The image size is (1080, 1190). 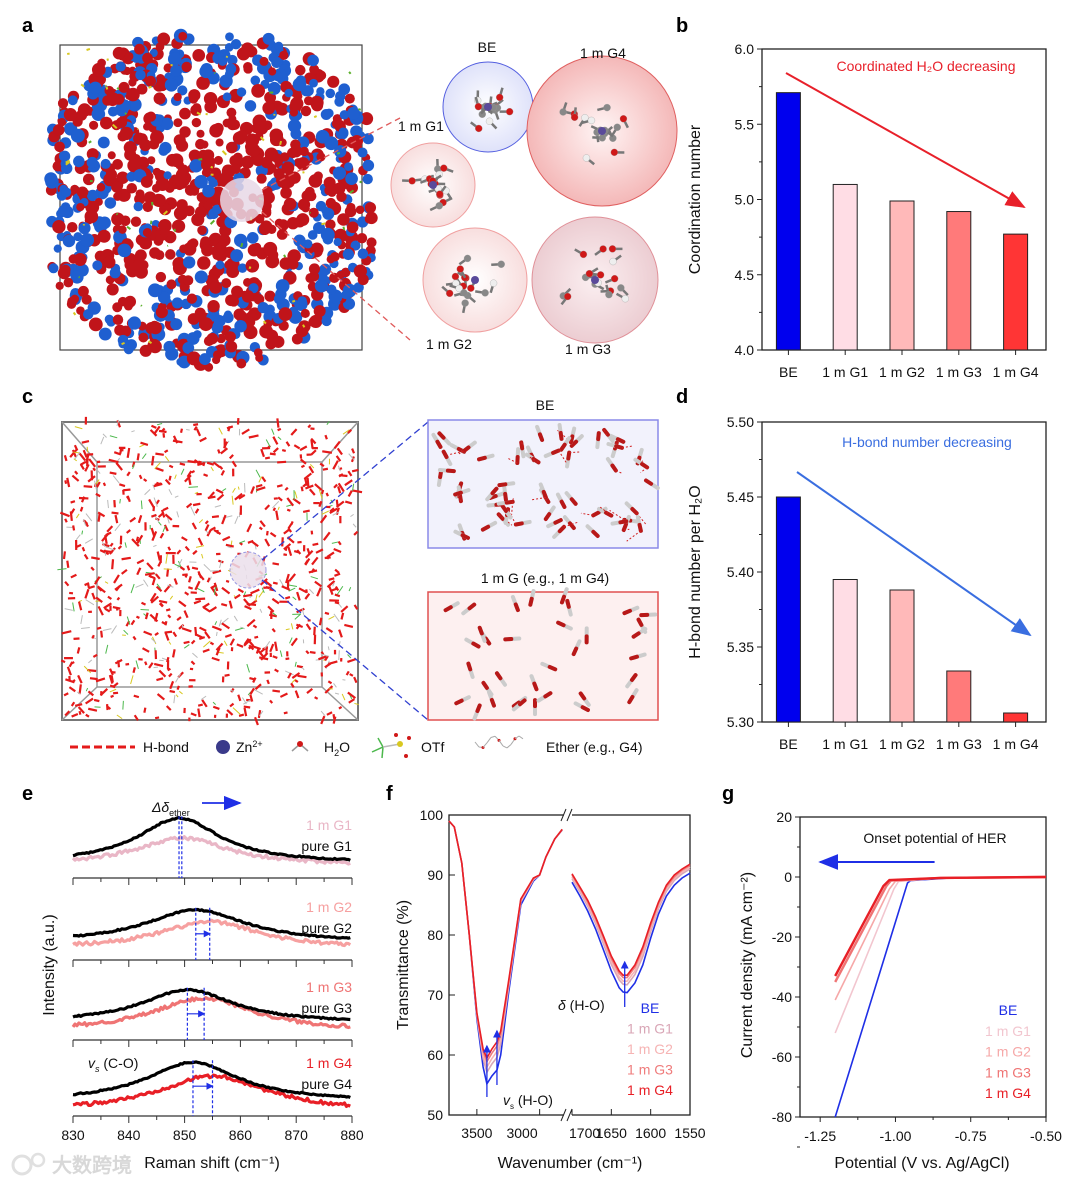 I want to click on y-tick-label: 100, so click(x=432, y=815).